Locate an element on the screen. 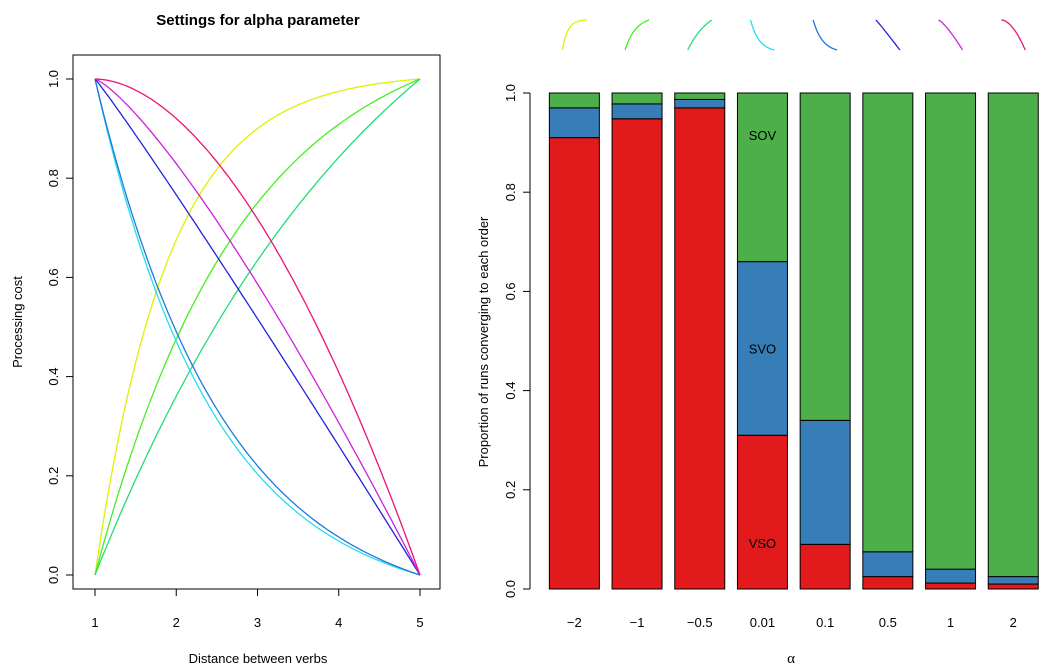 Image resolution: width=1048 pixels, height=667 pixels. x-tick-label: −2 is located at coordinates (574, 622).